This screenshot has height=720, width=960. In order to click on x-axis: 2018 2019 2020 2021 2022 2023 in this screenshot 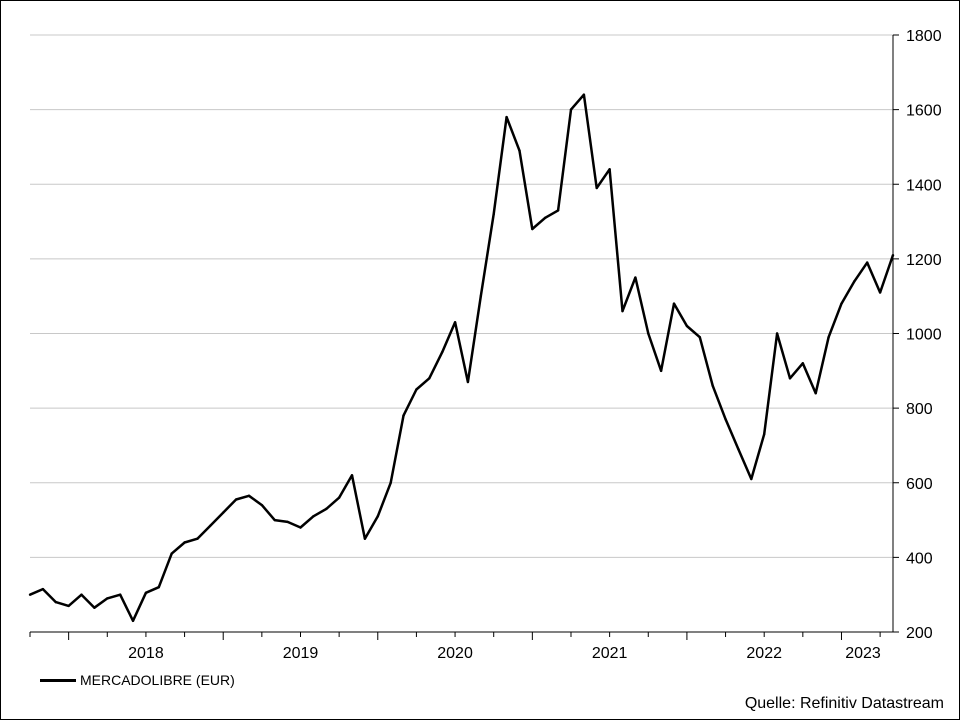, I will do `click(461, 646)`.